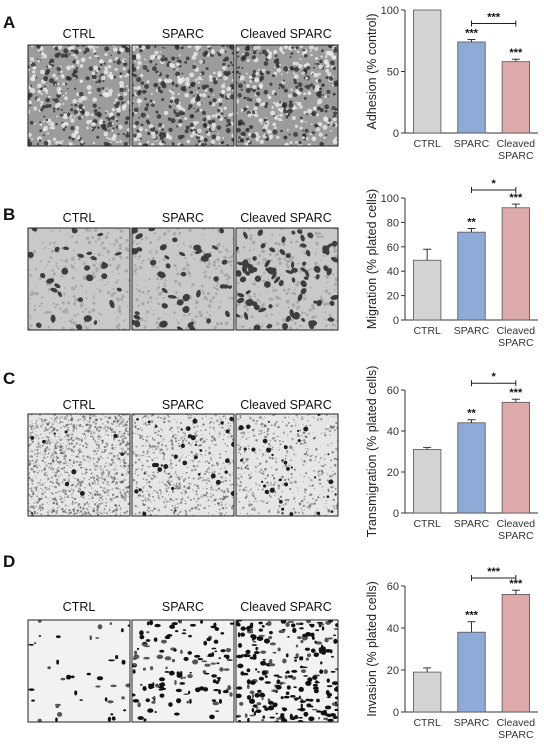 This screenshot has height=749, width=544. I want to click on invaded-cell, so click(200, 659).